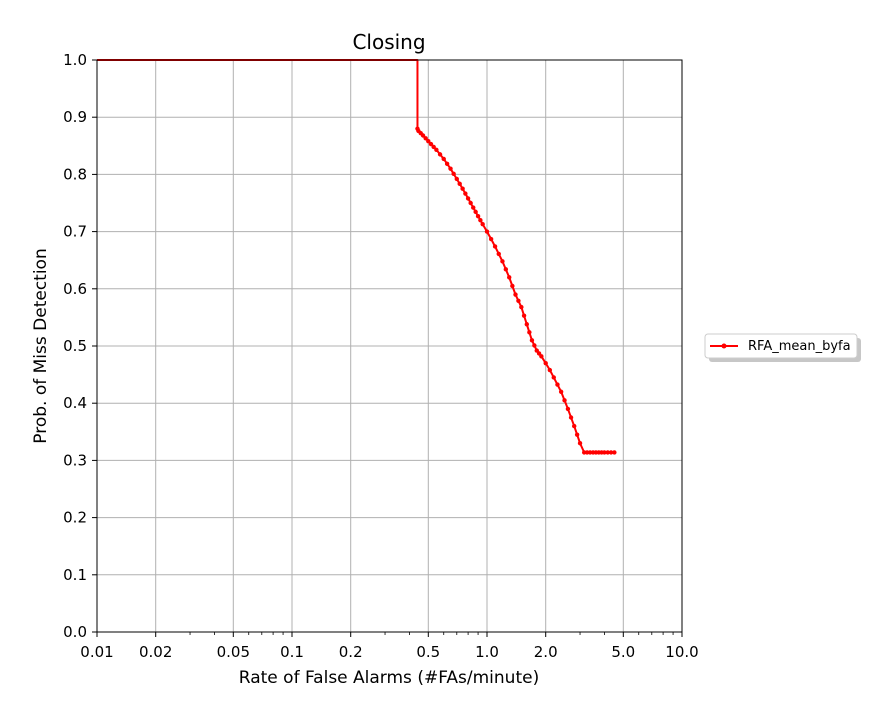 The image size is (896, 720). What do you see at coordinates (292, 652) in the screenshot?
I see `x-tick-label: 0.1` at bounding box center [292, 652].